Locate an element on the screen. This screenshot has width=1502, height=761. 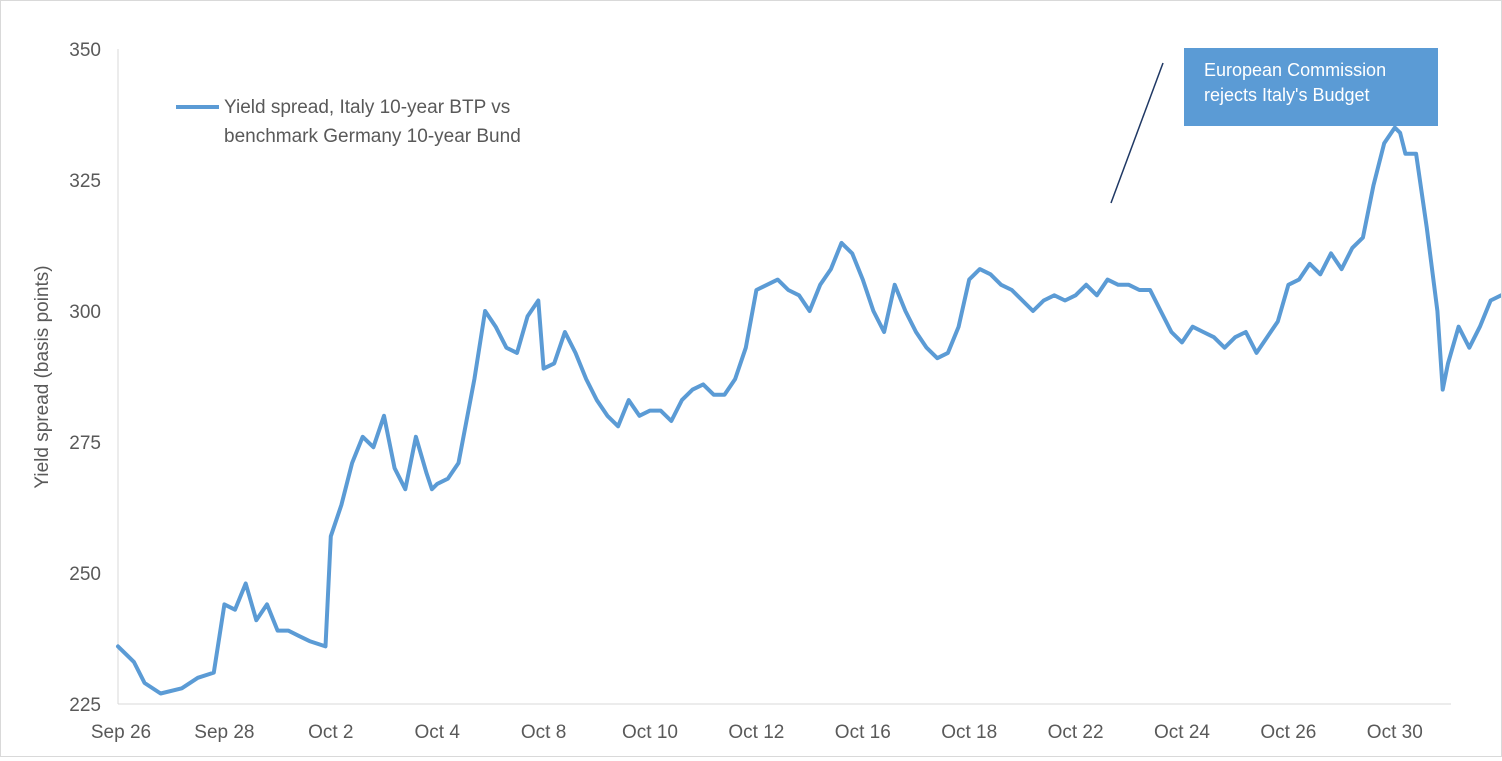
y-tick-label: 250 is located at coordinates (85, 574).